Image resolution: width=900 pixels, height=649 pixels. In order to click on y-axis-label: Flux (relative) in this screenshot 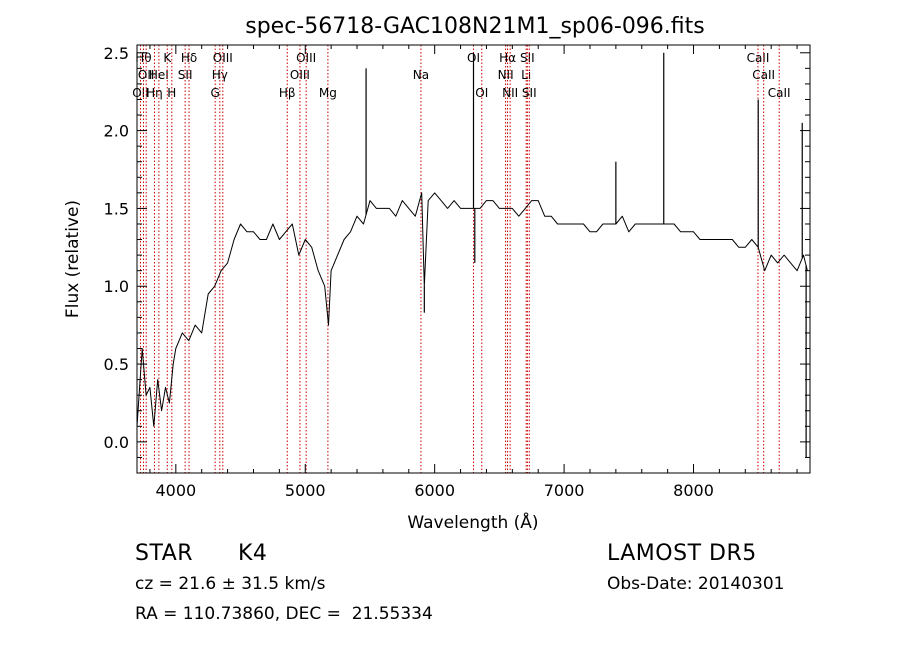, I will do `click(73, 259)`.